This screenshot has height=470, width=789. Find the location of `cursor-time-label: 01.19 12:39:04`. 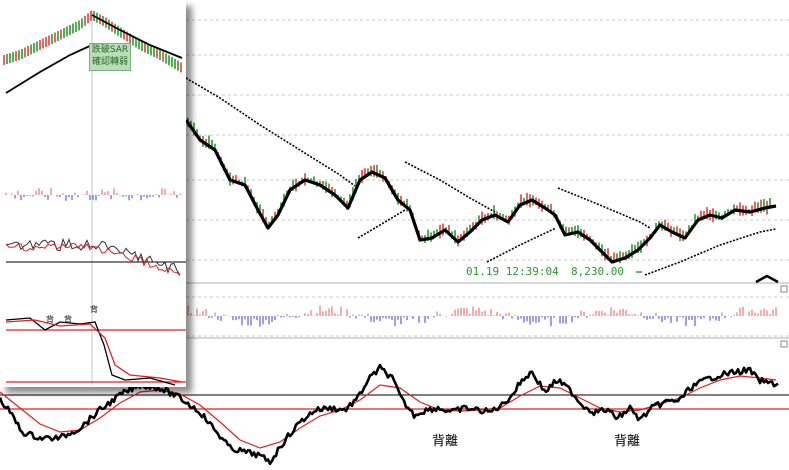

cursor-time-label: 01.19 12:39:04 is located at coordinates (512, 271).